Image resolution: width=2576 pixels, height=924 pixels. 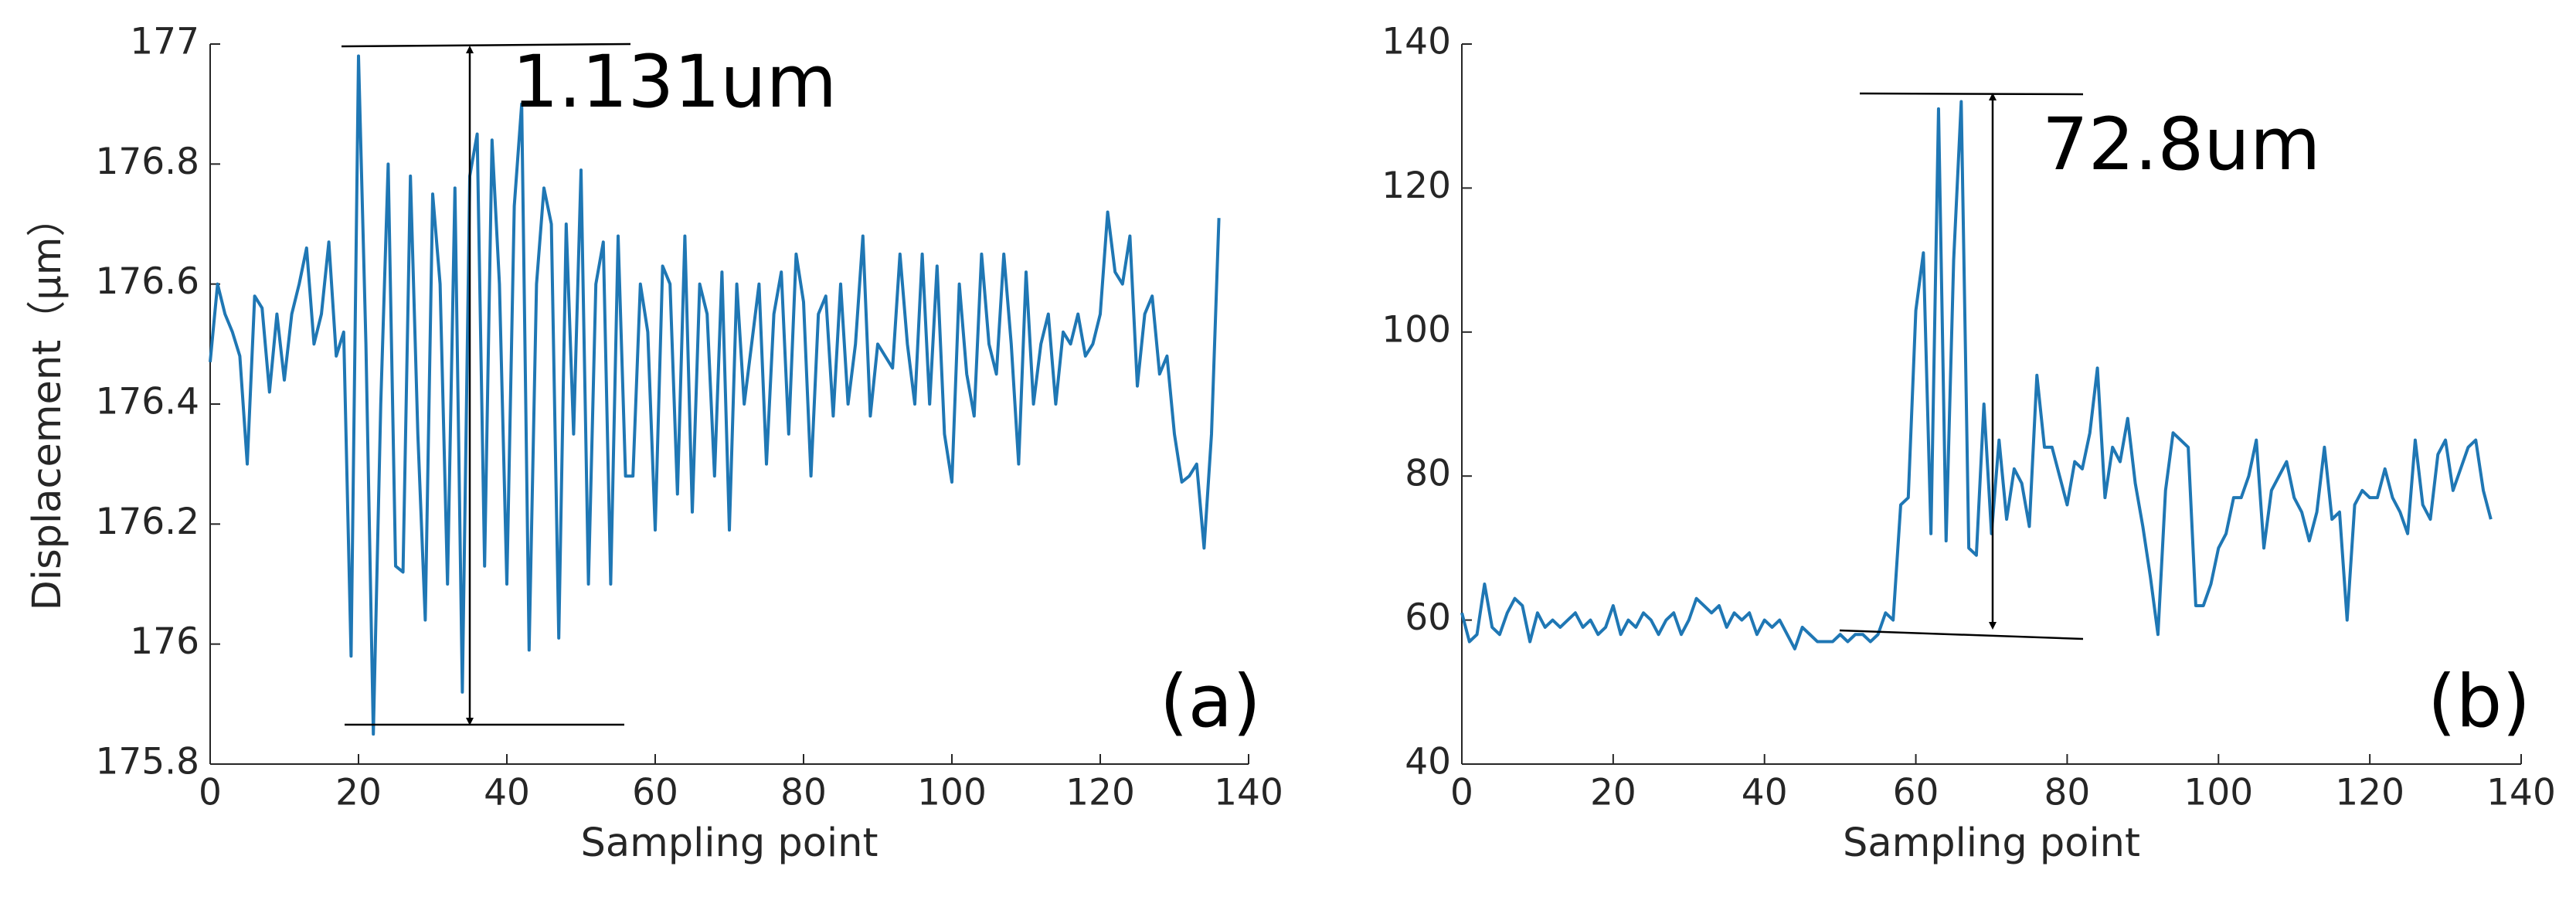 What do you see at coordinates (1428, 474) in the screenshot?
I see `y-tick-label: 80` at bounding box center [1428, 474].